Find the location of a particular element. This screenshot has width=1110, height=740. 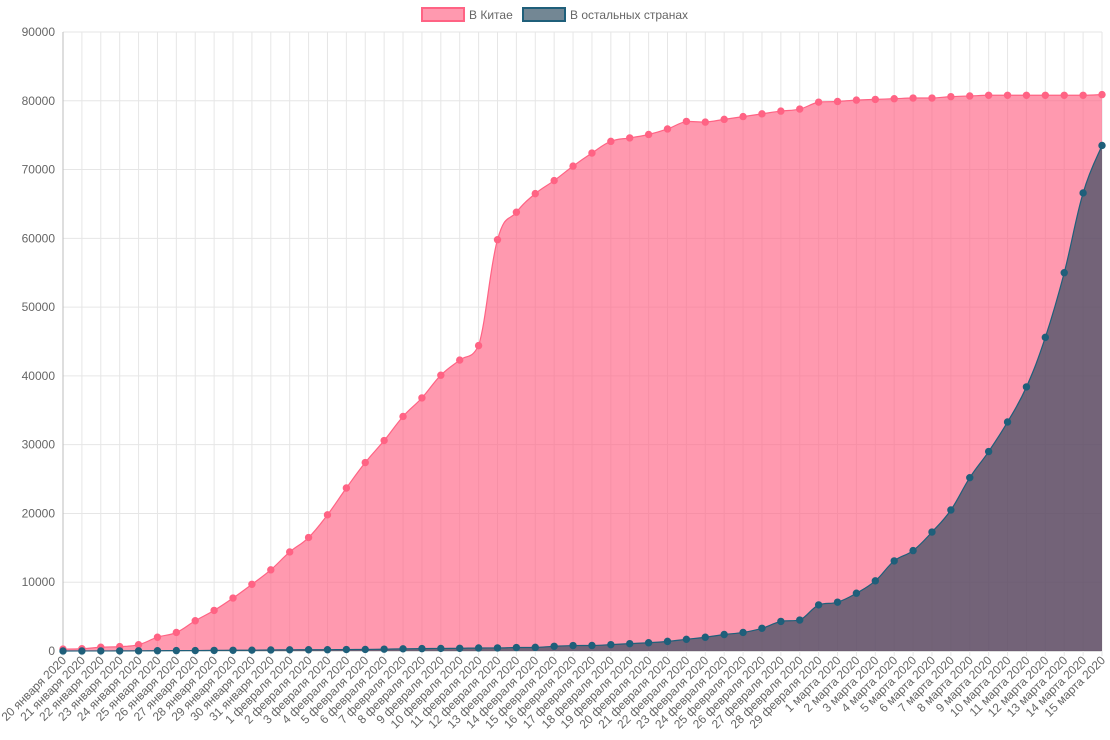

legend: В Китае В остальных странах is located at coordinates (554, 14).